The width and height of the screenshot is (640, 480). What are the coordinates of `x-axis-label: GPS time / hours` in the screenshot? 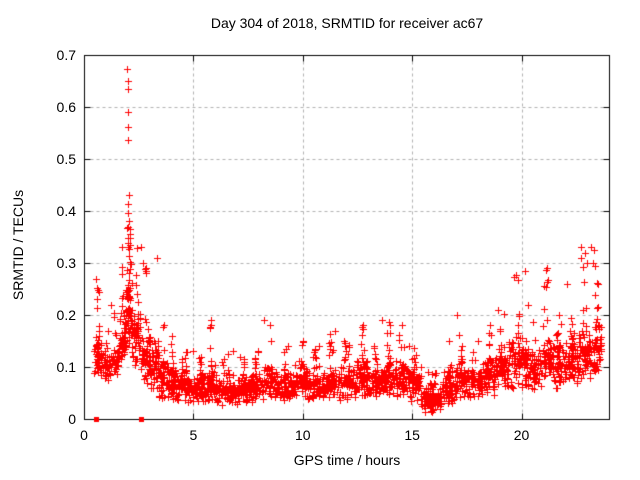 It's located at (347, 460).